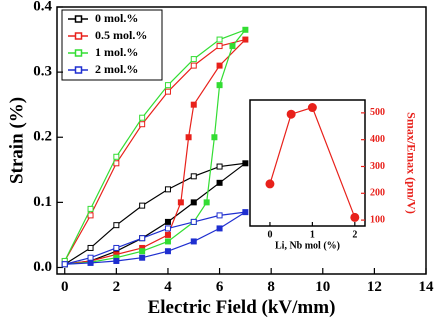 Image resolution: width=436 pixels, height=334 pixels. Describe the element at coordinates (377, 166) in the screenshot. I see `y-tick-label: 300` at that location.